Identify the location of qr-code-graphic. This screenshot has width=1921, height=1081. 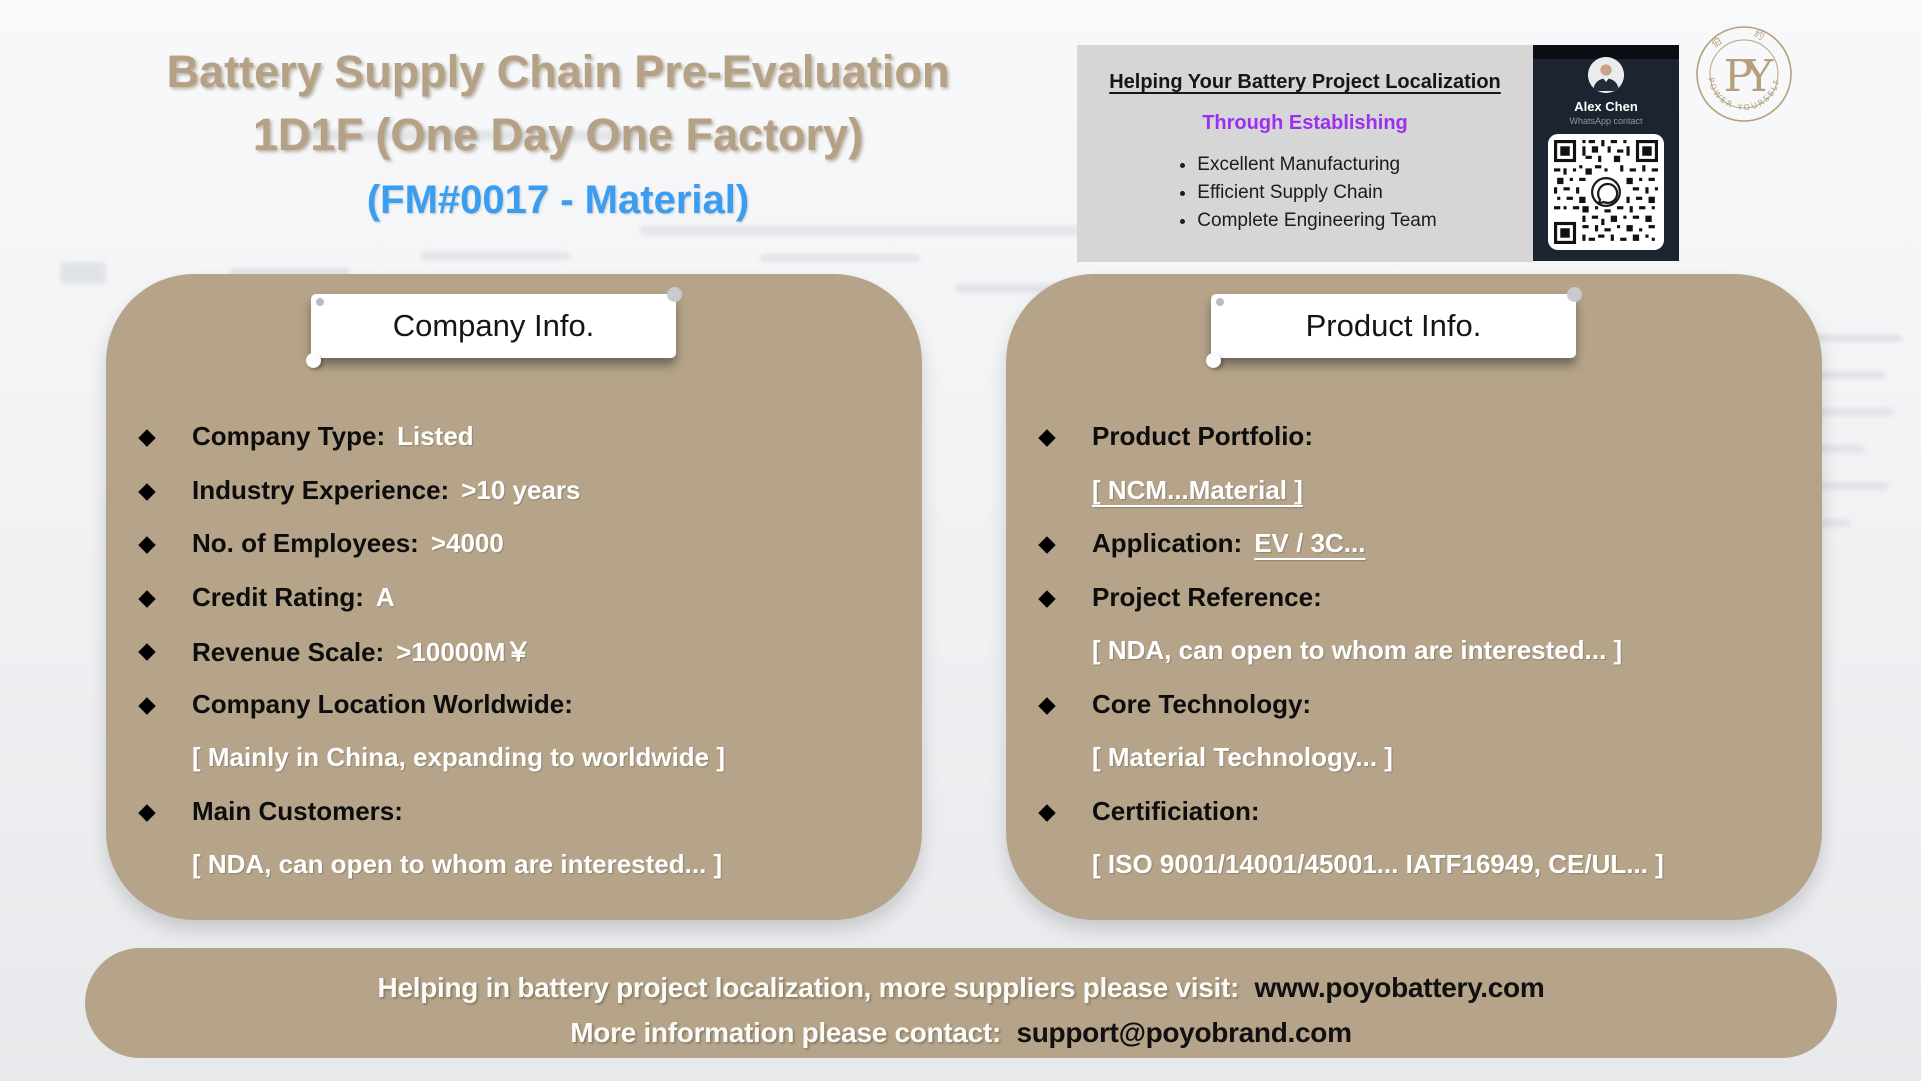
(1606, 192).